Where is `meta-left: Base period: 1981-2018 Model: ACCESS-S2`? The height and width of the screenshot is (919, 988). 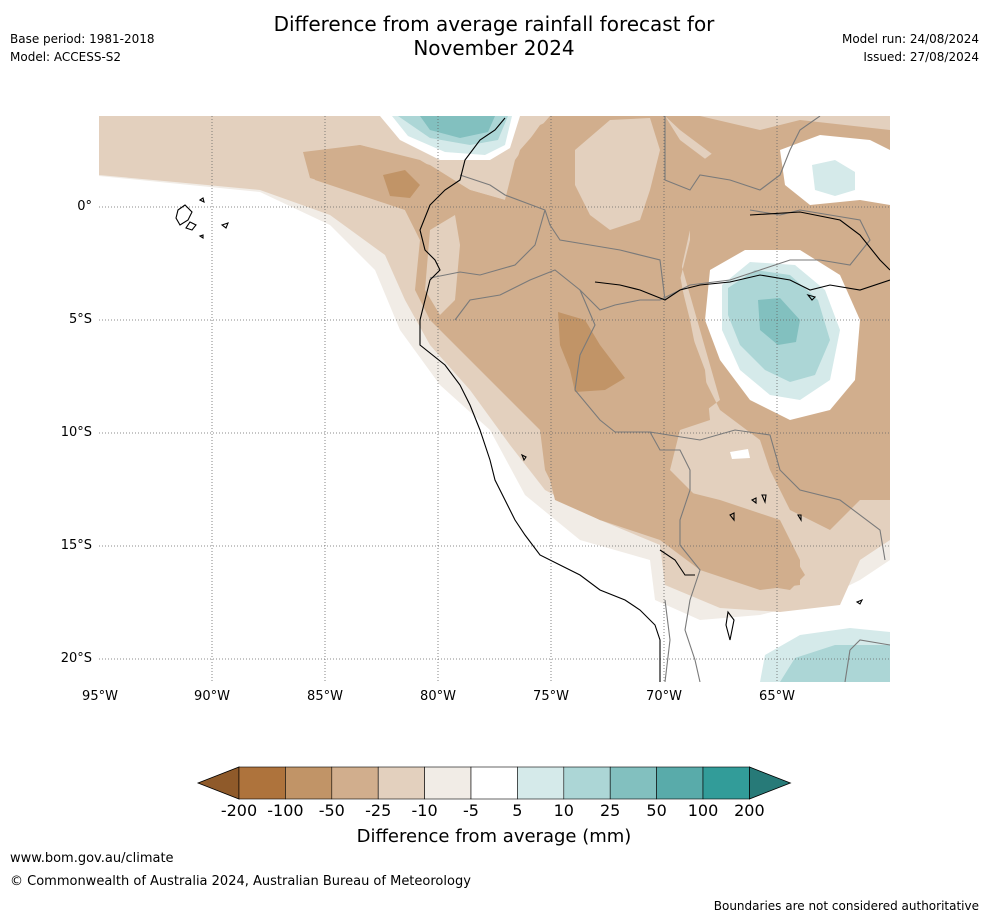 meta-left: Base period: 1981-2018 Model: ACCESS-S2 is located at coordinates (82, 48).